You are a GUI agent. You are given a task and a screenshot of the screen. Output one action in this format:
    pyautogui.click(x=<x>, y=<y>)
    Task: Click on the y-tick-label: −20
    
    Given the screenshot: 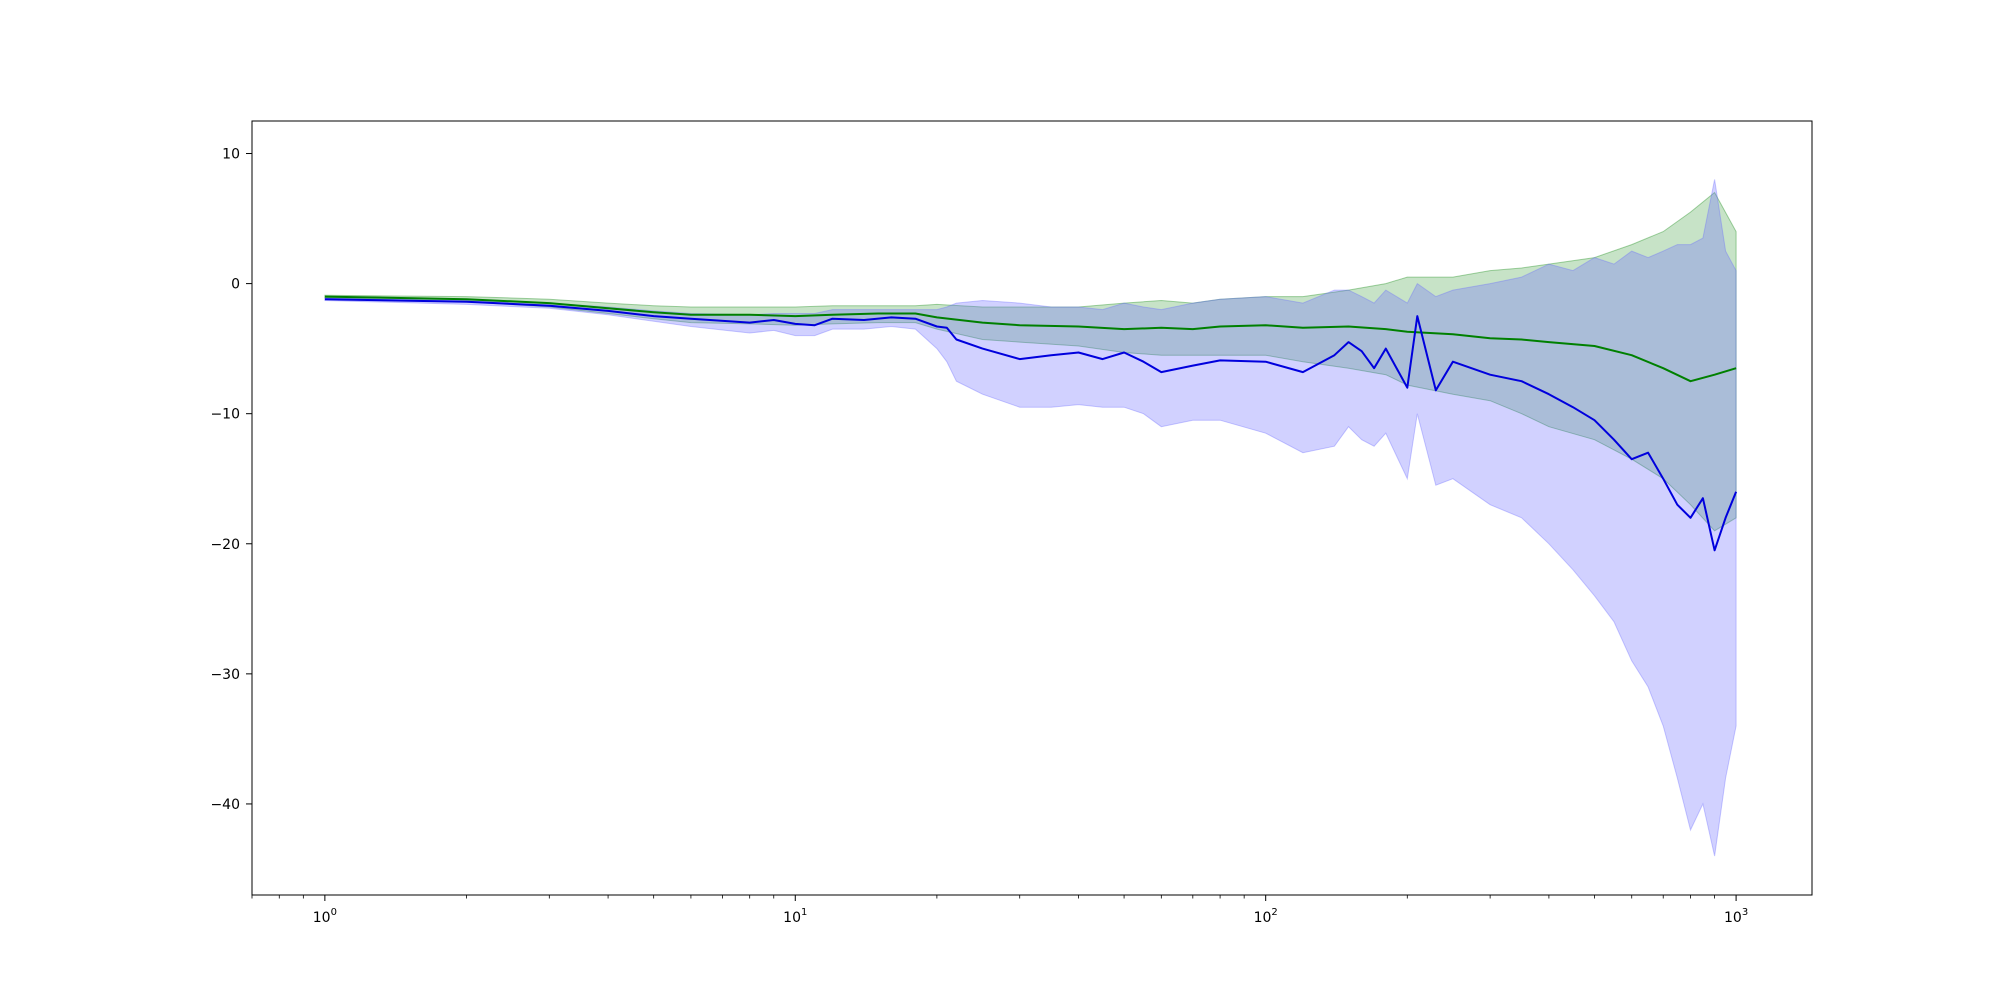 What is the action you would take?
    pyautogui.click(x=225, y=545)
    